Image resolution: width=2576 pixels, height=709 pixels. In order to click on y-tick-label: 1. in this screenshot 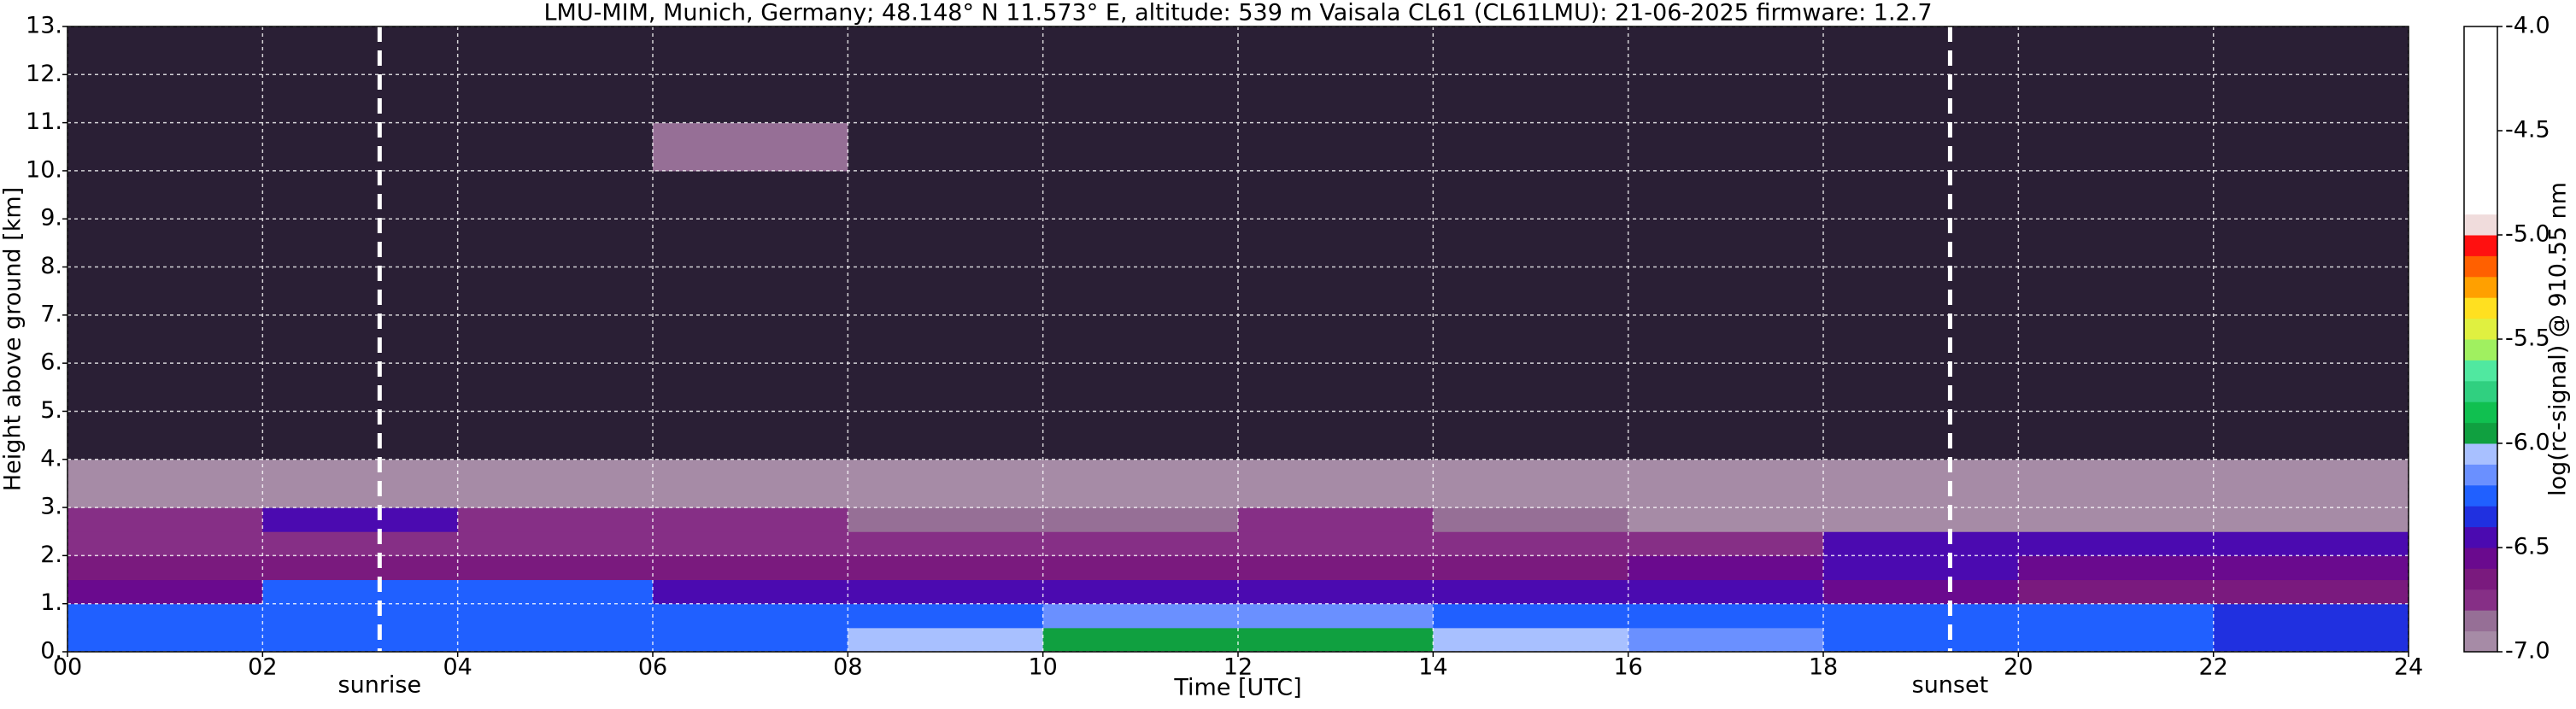, I will do `click(51, 602)`.